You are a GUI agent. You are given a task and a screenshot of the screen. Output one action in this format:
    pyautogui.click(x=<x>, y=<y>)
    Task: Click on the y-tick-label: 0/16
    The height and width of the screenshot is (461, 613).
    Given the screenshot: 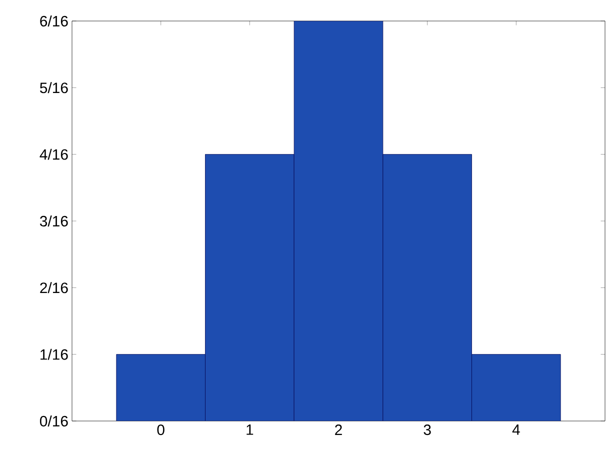 What is the action you would take?
    pyautogui.click(x=54, y=421)
    